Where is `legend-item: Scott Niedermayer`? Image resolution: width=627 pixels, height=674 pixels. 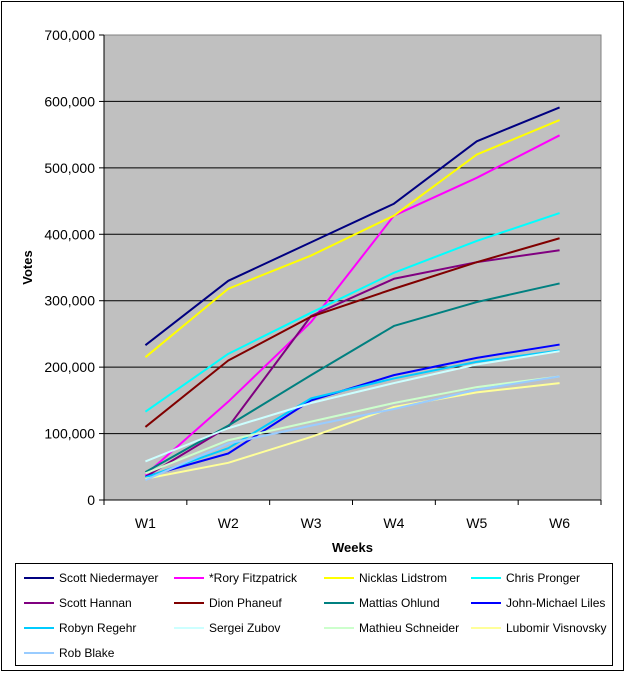
legend-item: Scott Niedermayer is located at coordinates (91, 578).